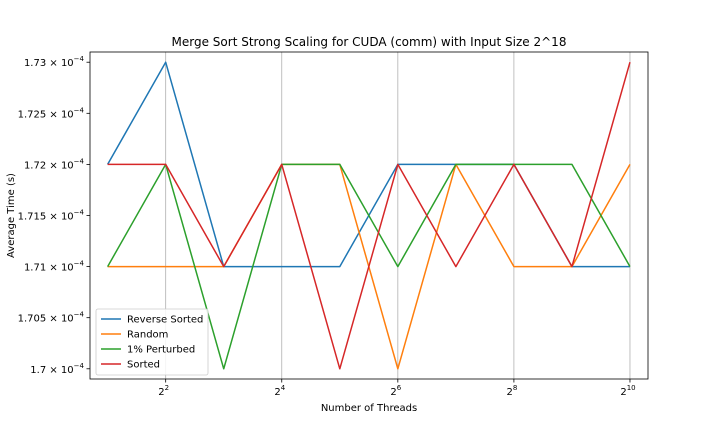  I want to click on y-tick-label: 1.705 × 10⁻⁴, so click(51, 318).